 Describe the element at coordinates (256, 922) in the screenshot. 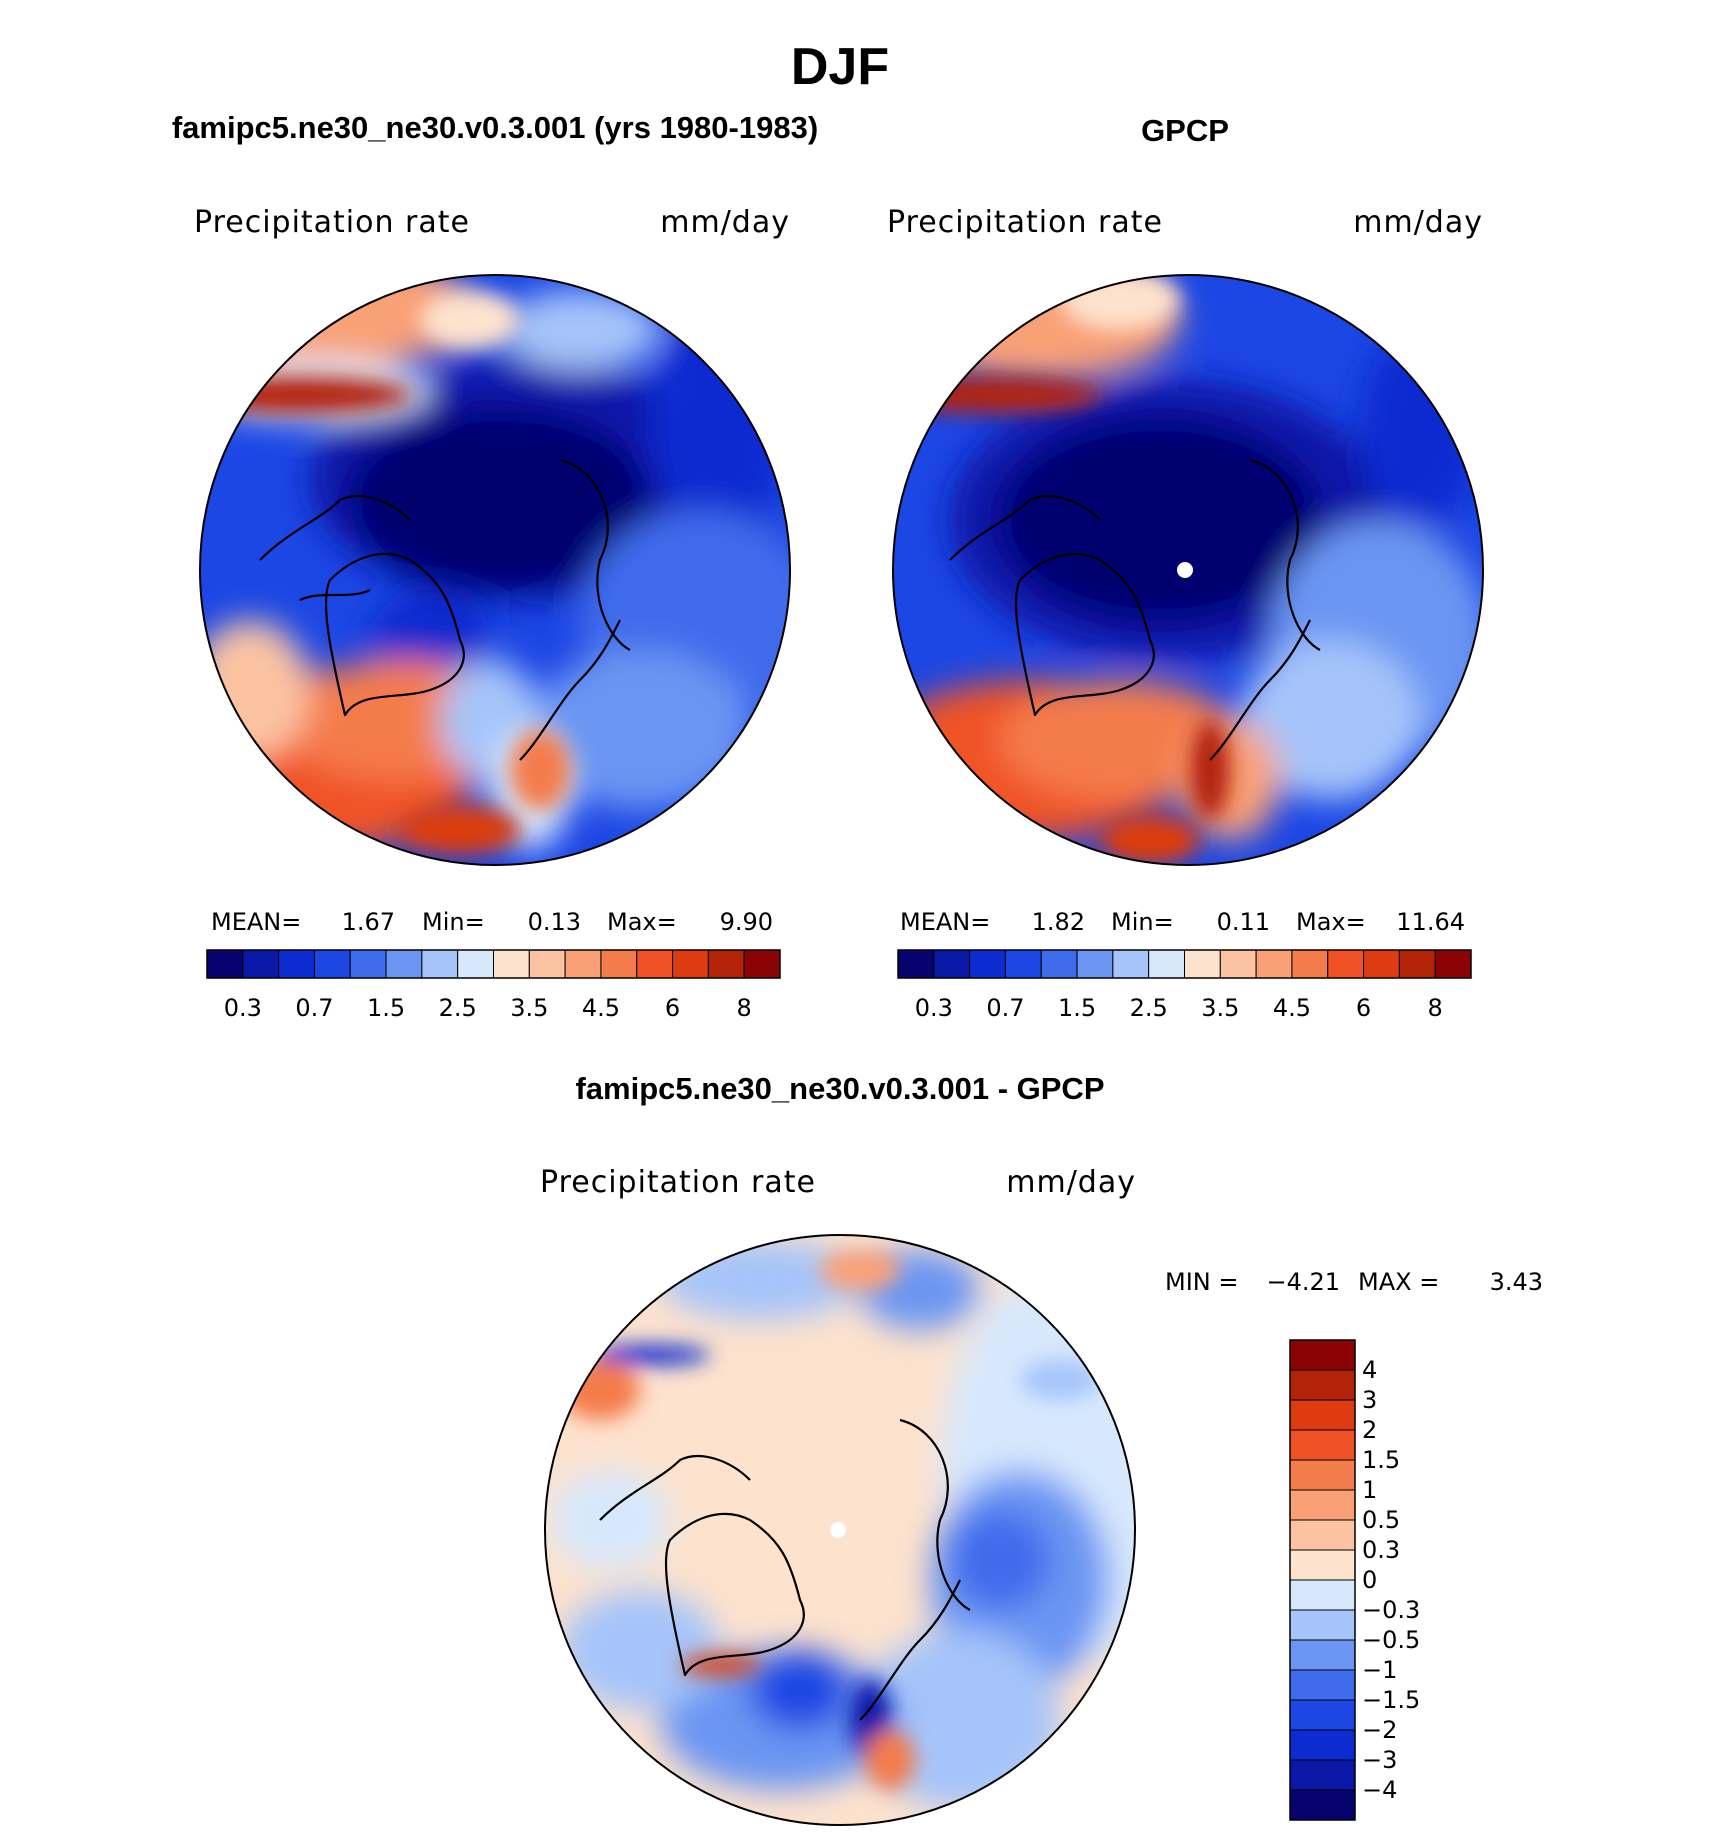

I see `model-mean-label: MEAN=` at that location.